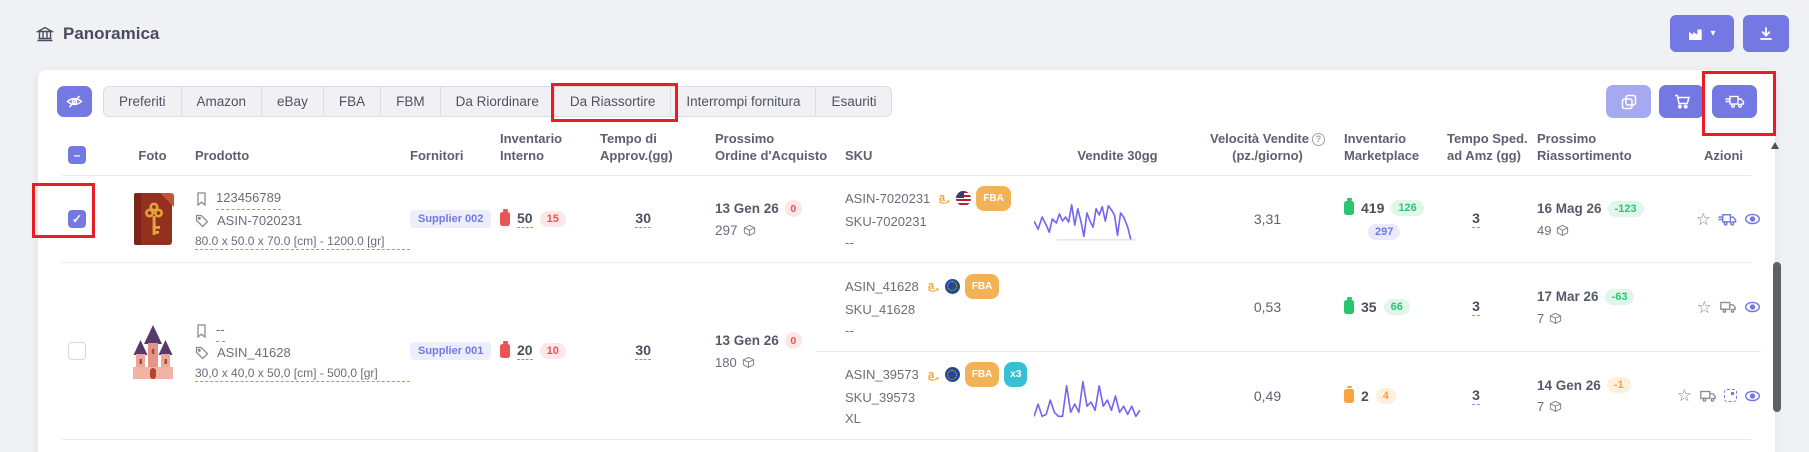 Image resolution: width=1809 pixels, height=452 pixels. What do you see at coordinates (142, 101) in the screenshot?
I see `tab-preferiti: Preferiti` at bounding box center [142, 101].